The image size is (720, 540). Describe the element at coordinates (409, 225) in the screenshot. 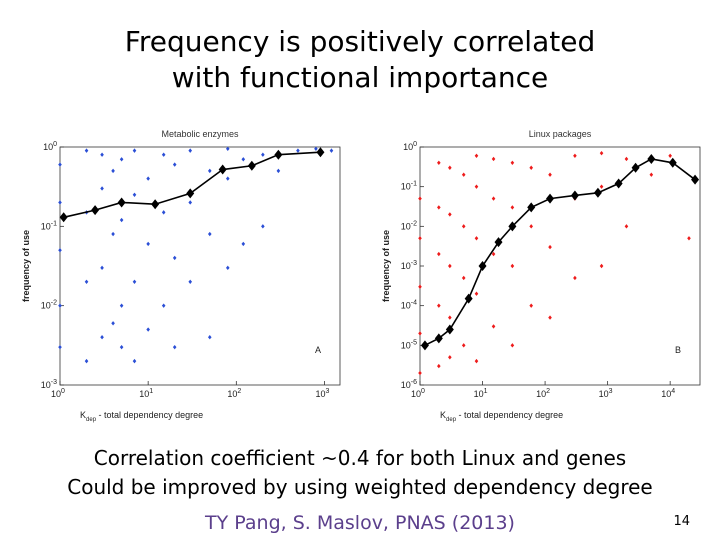

I see `y-tick-label: 10⁻²` at that location.